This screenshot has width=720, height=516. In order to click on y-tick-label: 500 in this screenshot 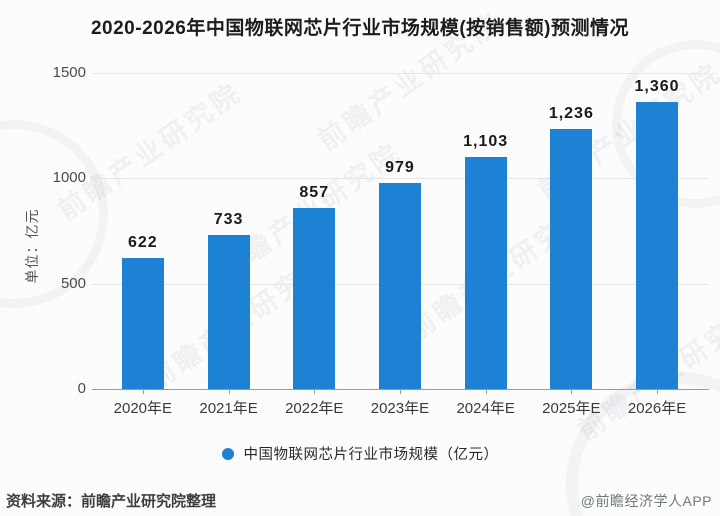, I will do `click(73, 283)`.